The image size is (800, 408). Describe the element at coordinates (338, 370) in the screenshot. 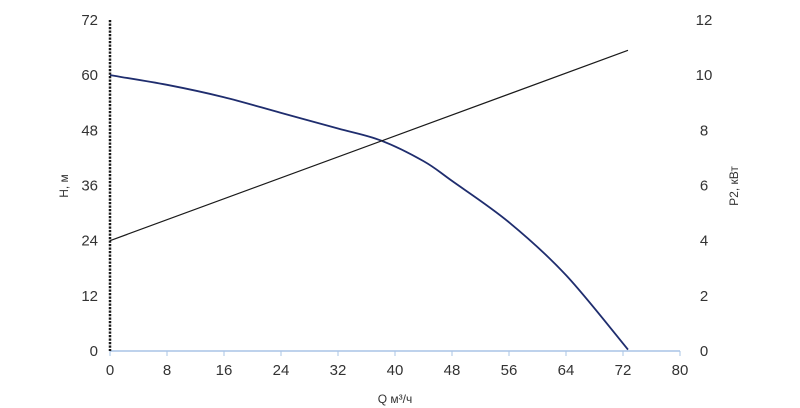

I see `x-tick-label: 32` at that location.